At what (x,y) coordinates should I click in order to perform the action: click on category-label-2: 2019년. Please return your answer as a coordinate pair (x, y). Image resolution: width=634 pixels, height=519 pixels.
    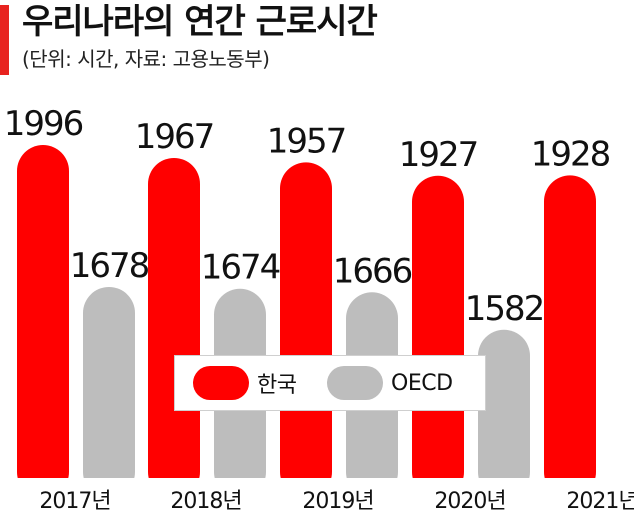
    Looking at the image, I should click on (337, 501).